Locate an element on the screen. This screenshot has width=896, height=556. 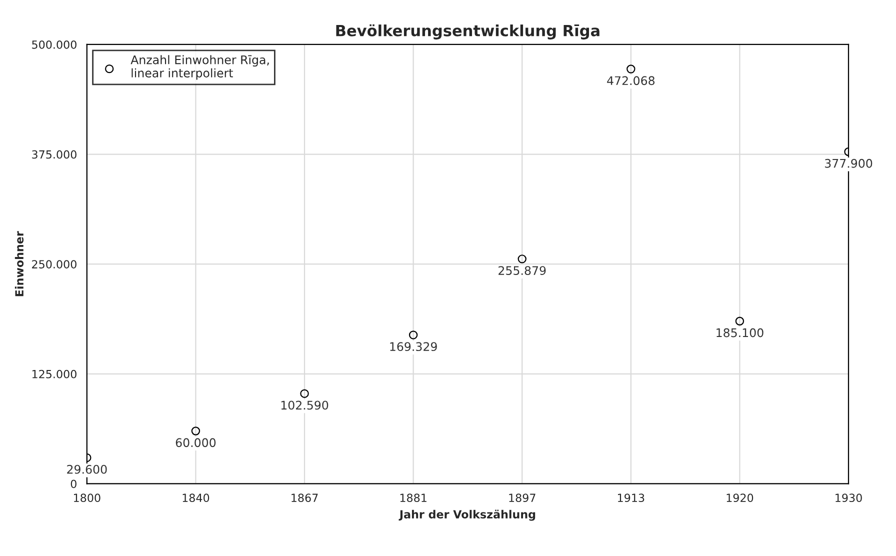
y-tick-label: 375.000 is located at coordinates (54, 154).